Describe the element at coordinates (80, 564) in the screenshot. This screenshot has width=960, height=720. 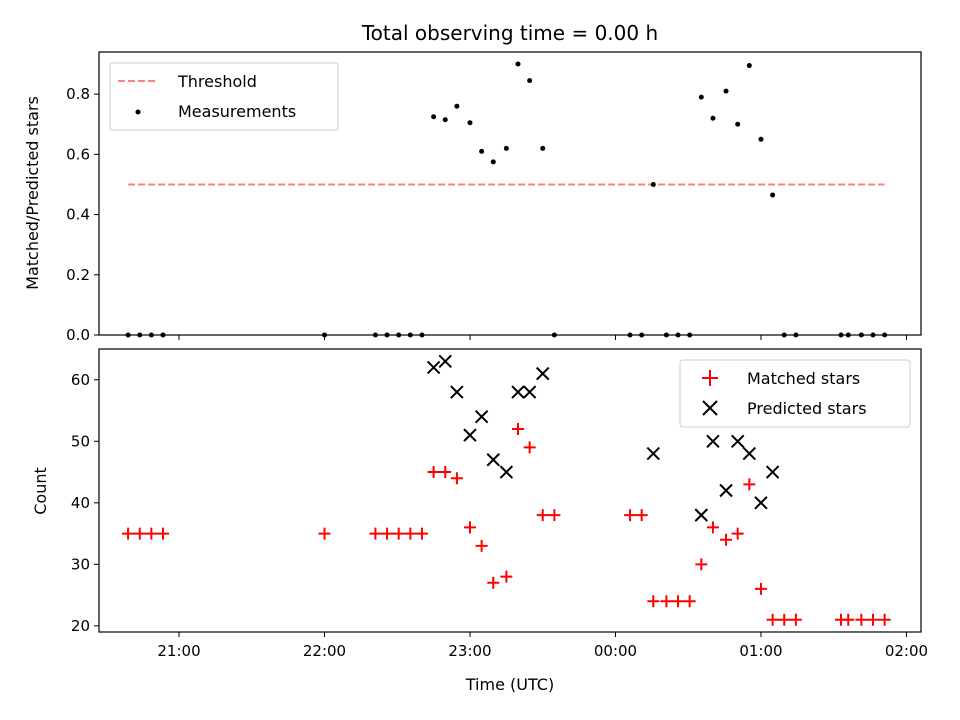
I see `bottom-ytick-label: 30` at that location.